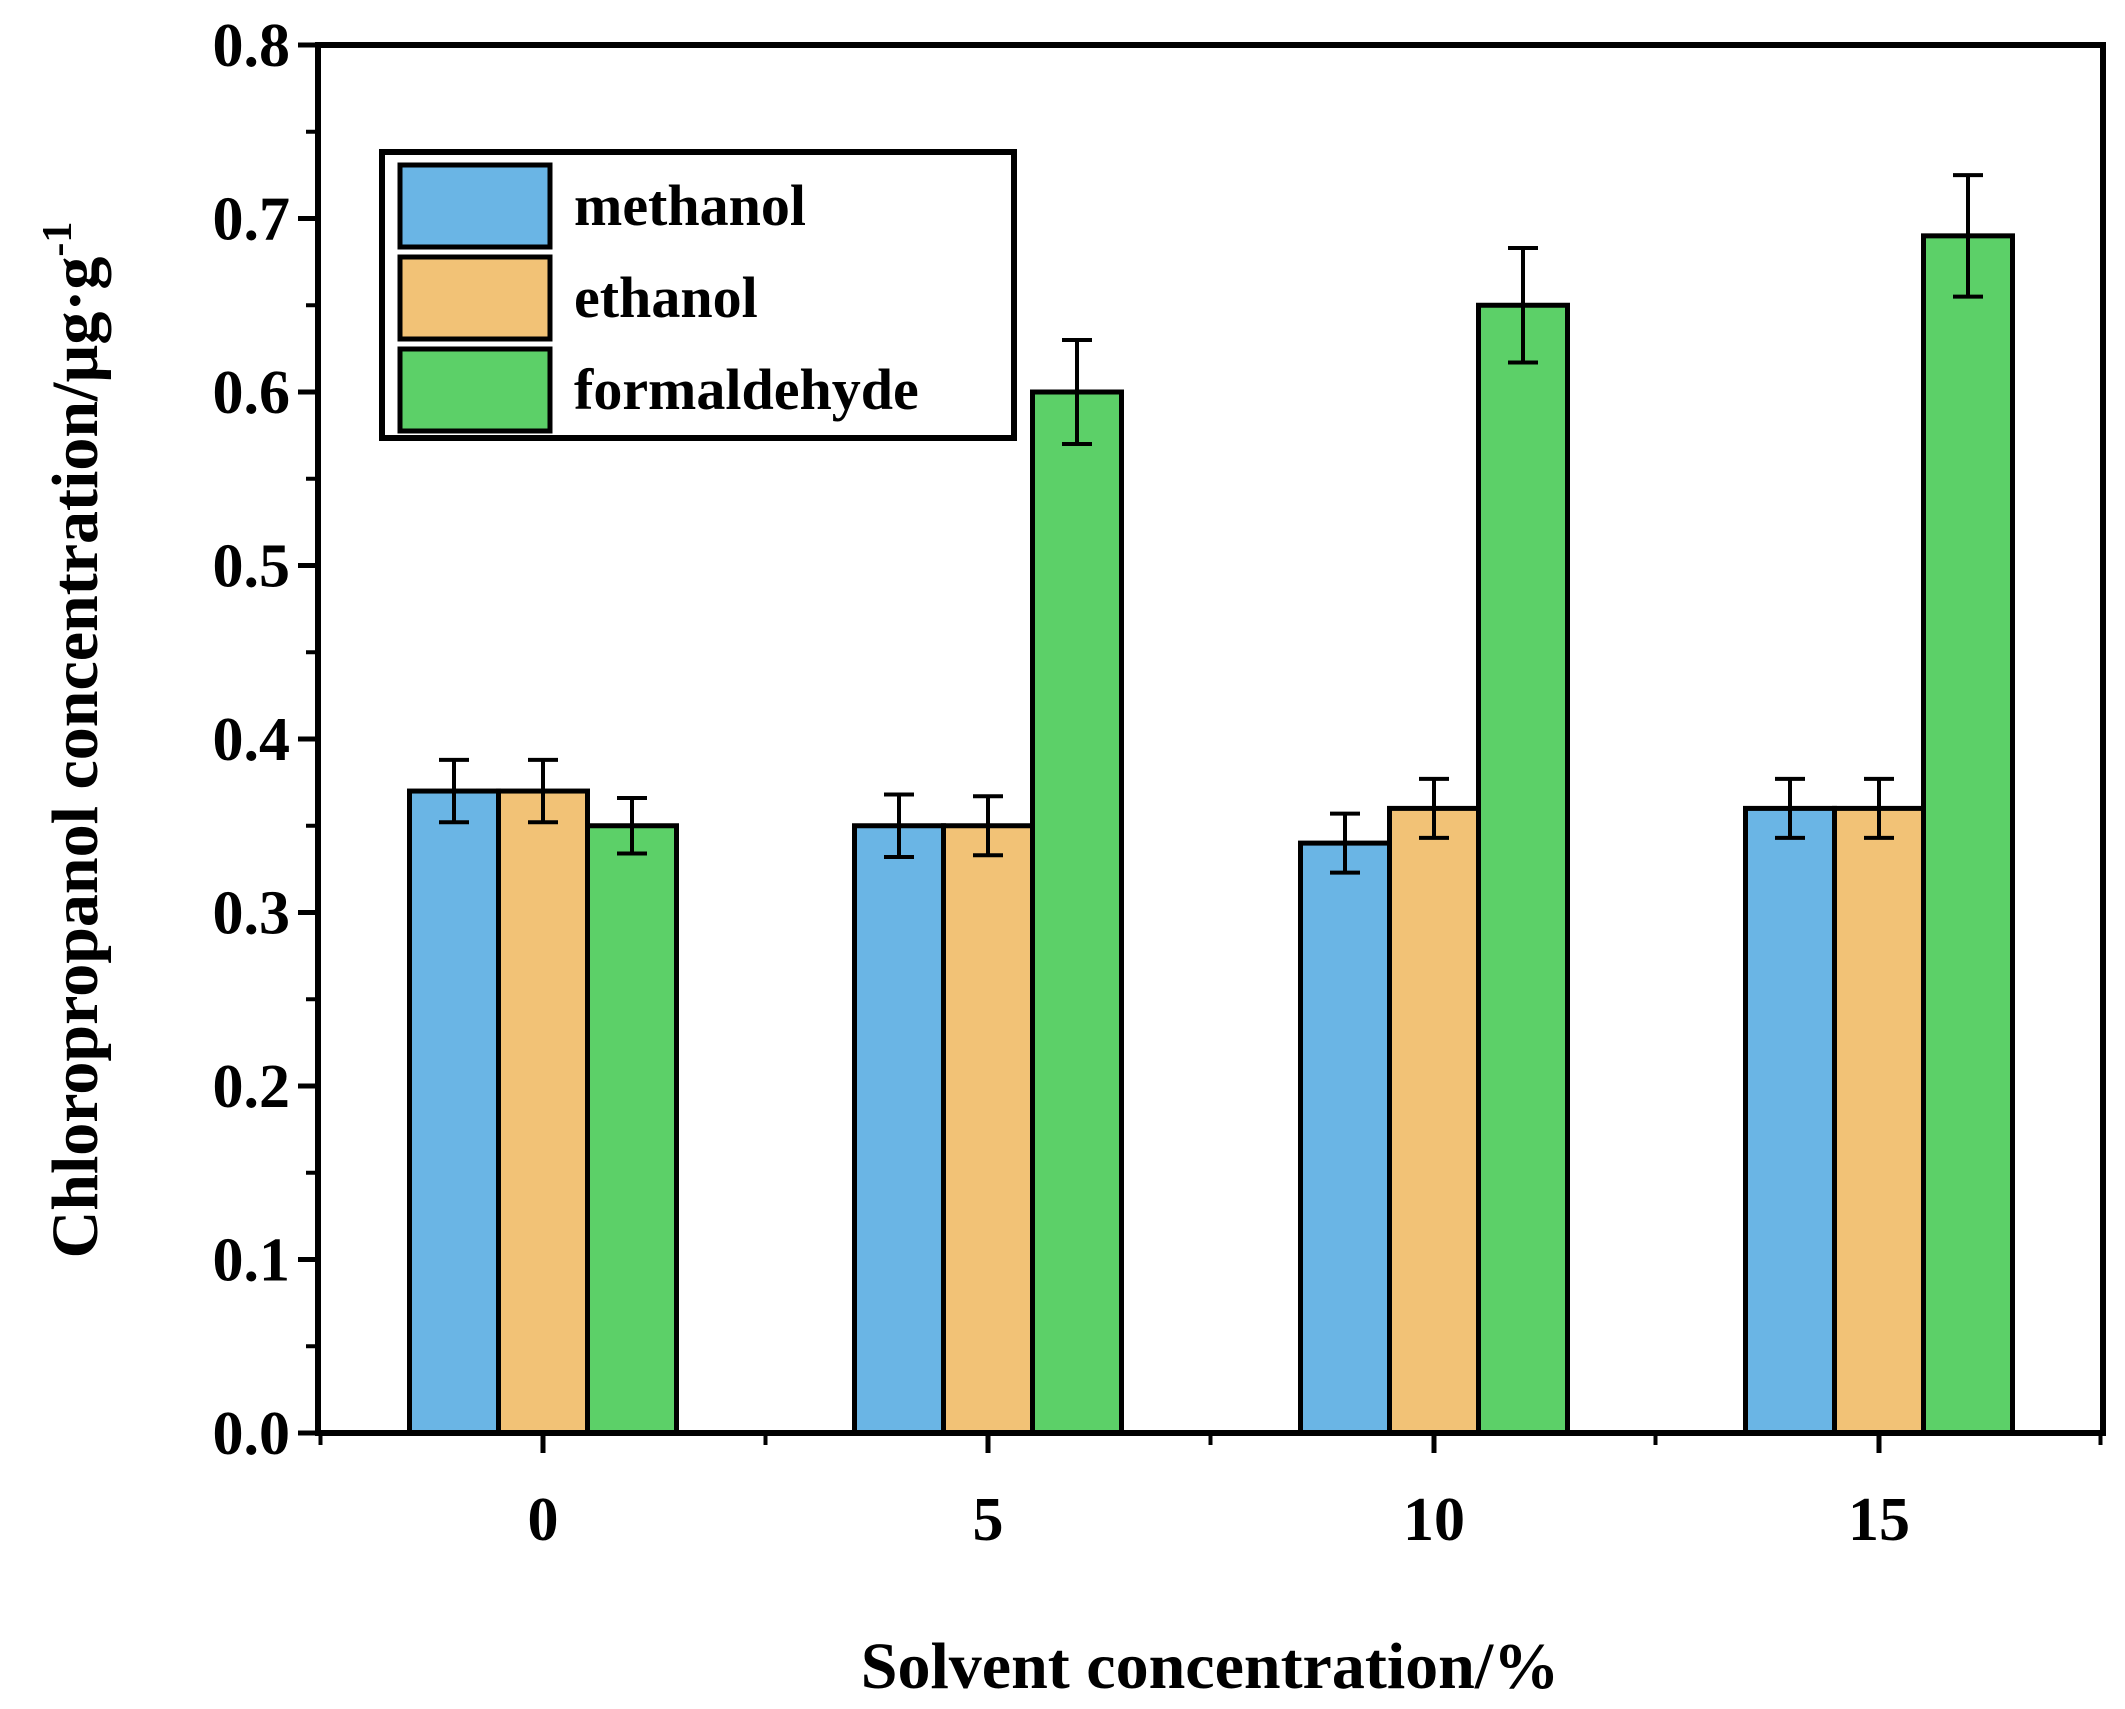 The image size is (2125, 1709). I want to click on x-tick-label: 0, so click(543, 1520).